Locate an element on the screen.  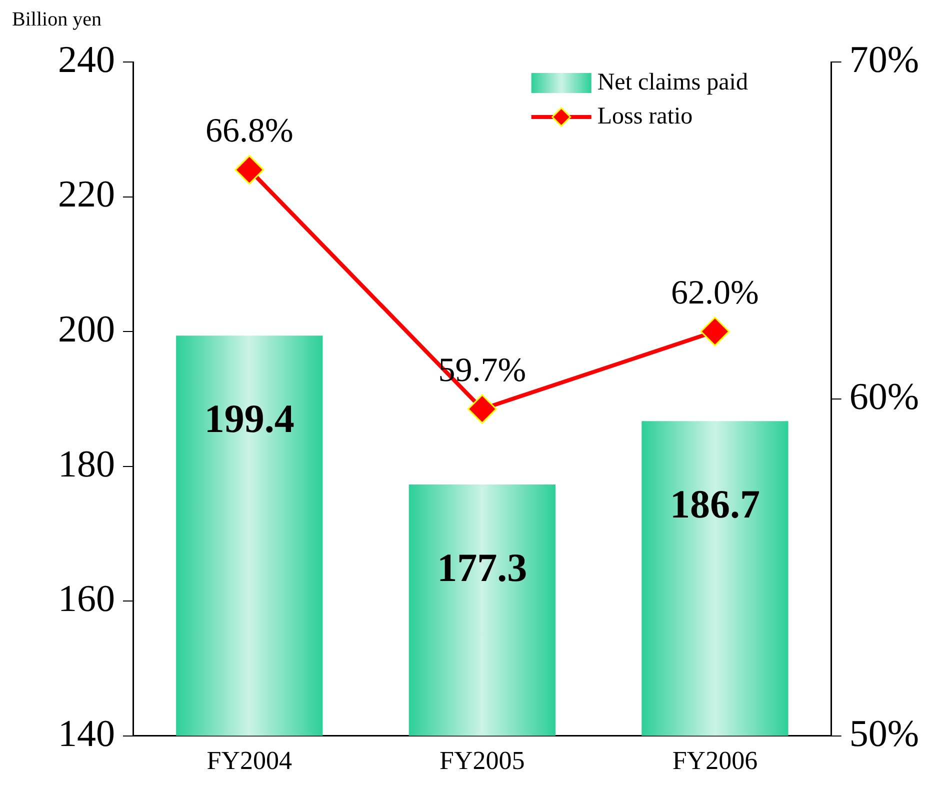
data-label: 62.0% is located at coordinates (715, 293).